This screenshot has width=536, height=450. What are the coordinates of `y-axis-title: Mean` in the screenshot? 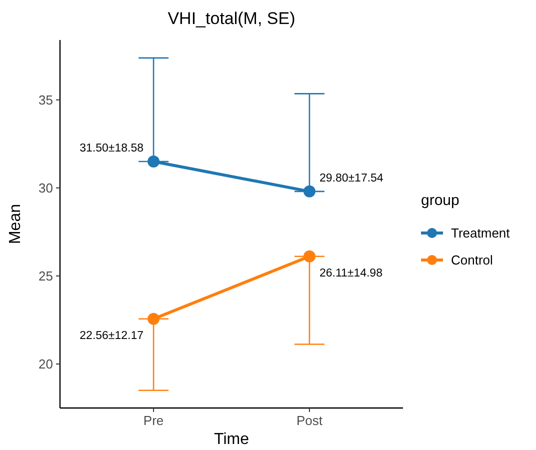 It's located at (15, 224).